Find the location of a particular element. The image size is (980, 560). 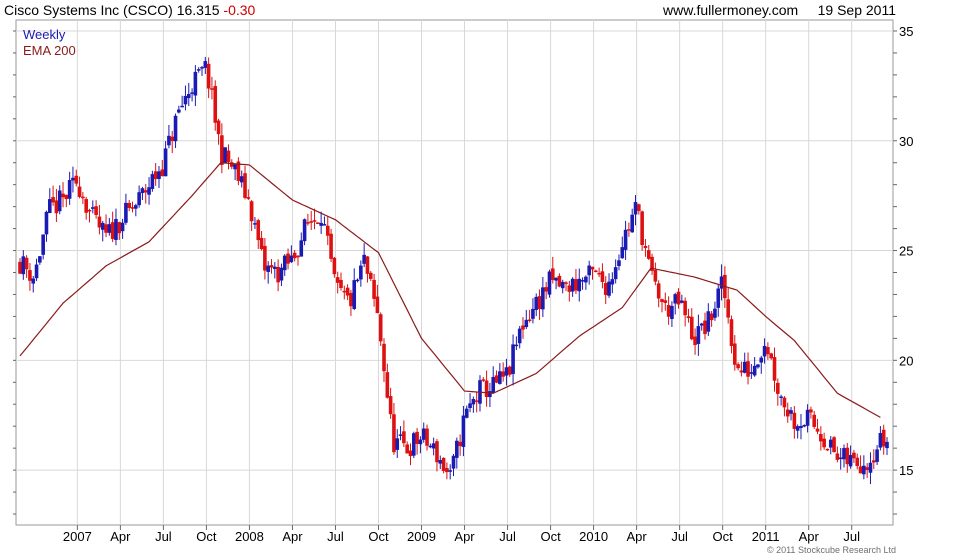

header-right: www.fullermoney.com 19 Sep 2011 is located at coordinates (779, 10).